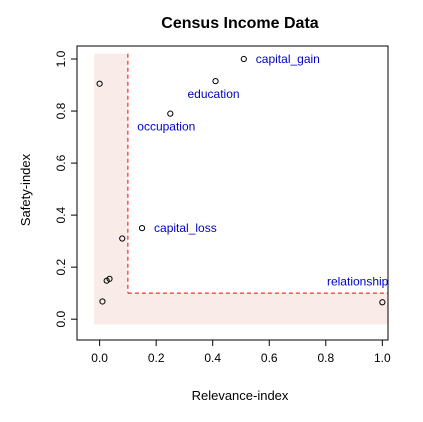 Image resolution: width=423 pixels, height=422 pixels. I want to click on x-tick-label: 1.0, so click(382, 358).